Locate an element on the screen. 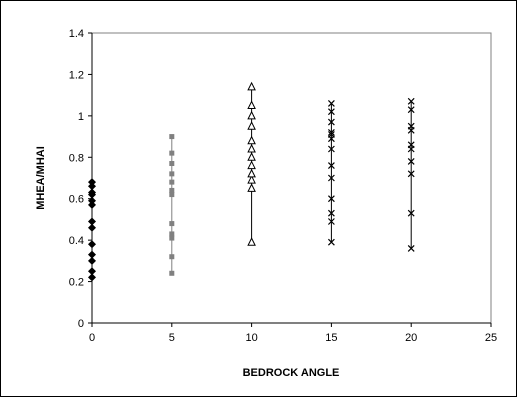  y-tick-label: 0.4 is located at coordinates (76, 241).